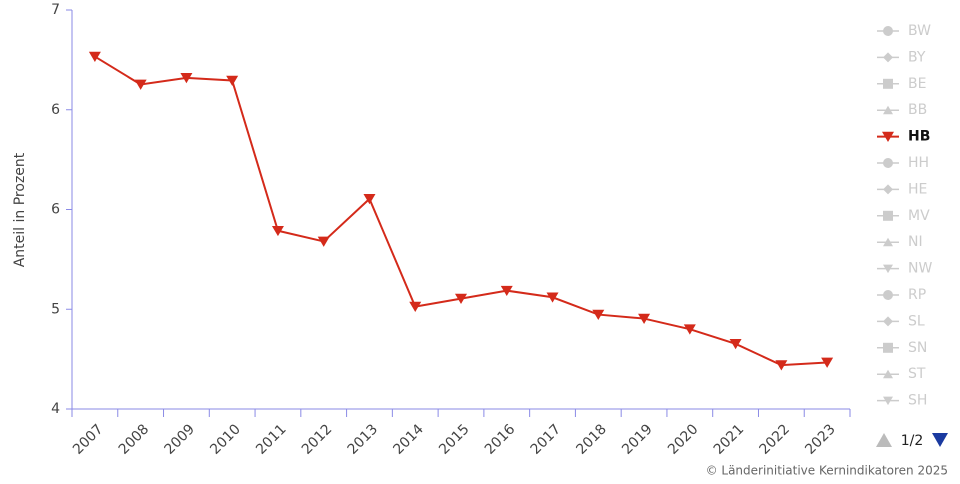 Image resolution: width=960 pixels, height=484 pixels. I want to click on x-tick-label: 2020, so click(683, 439).